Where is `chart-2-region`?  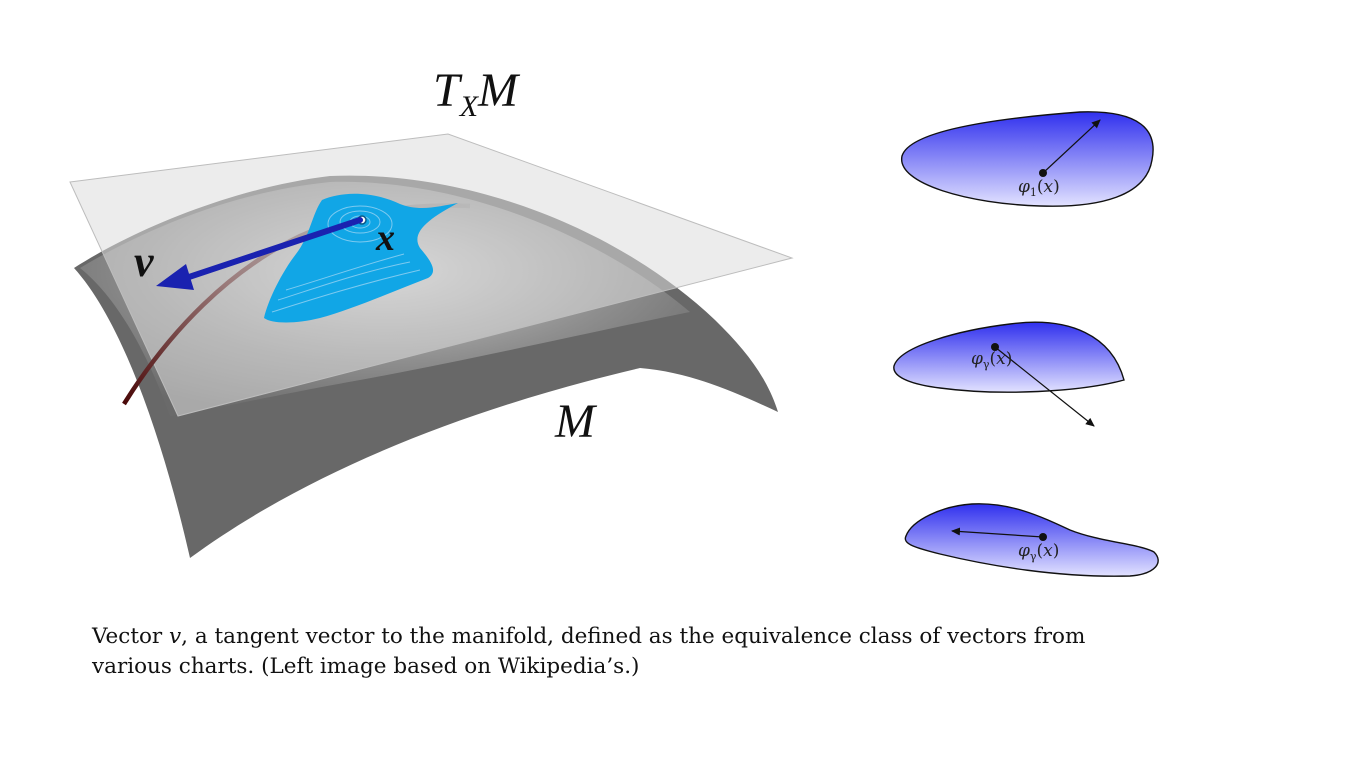 chart-2-region is located at coordinates (1009, 357).